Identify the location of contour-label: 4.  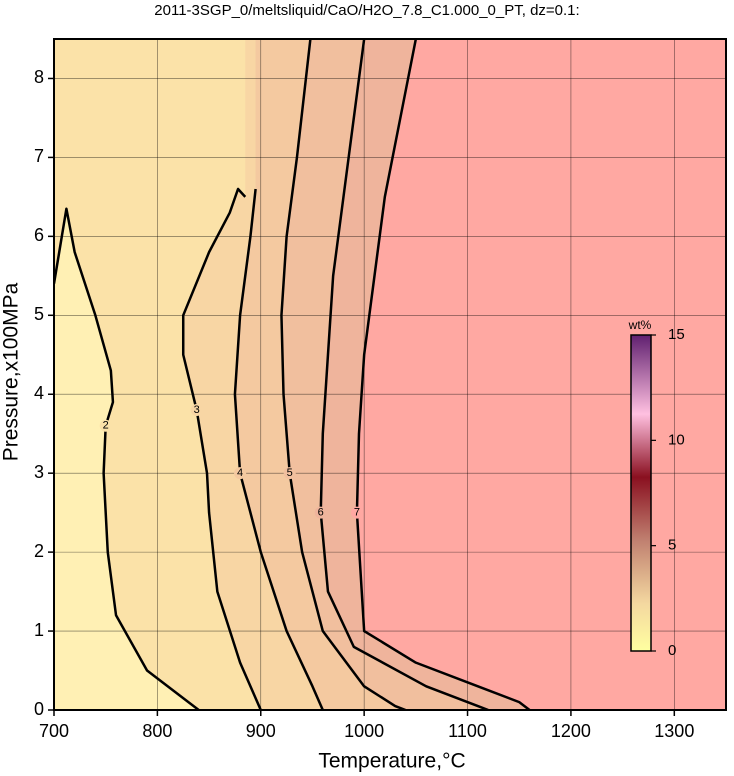
(240, 473).